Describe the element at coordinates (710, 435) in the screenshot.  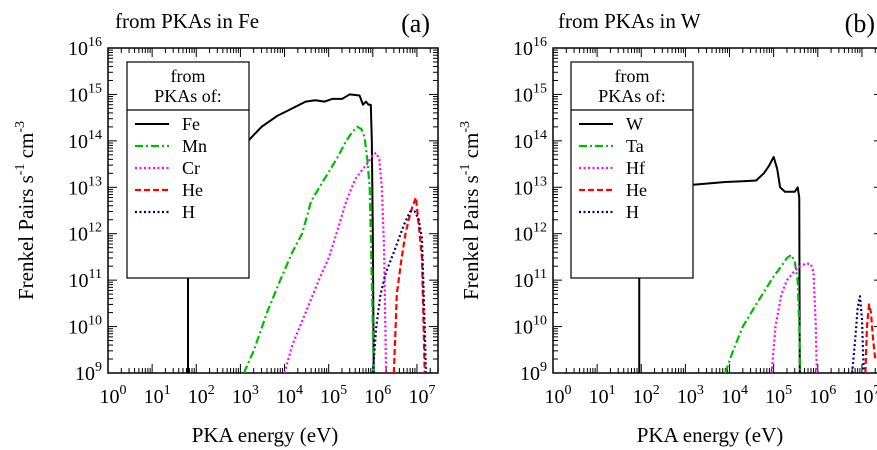
I see `x-axis-label-b: PKA energy (eV)` at that location.